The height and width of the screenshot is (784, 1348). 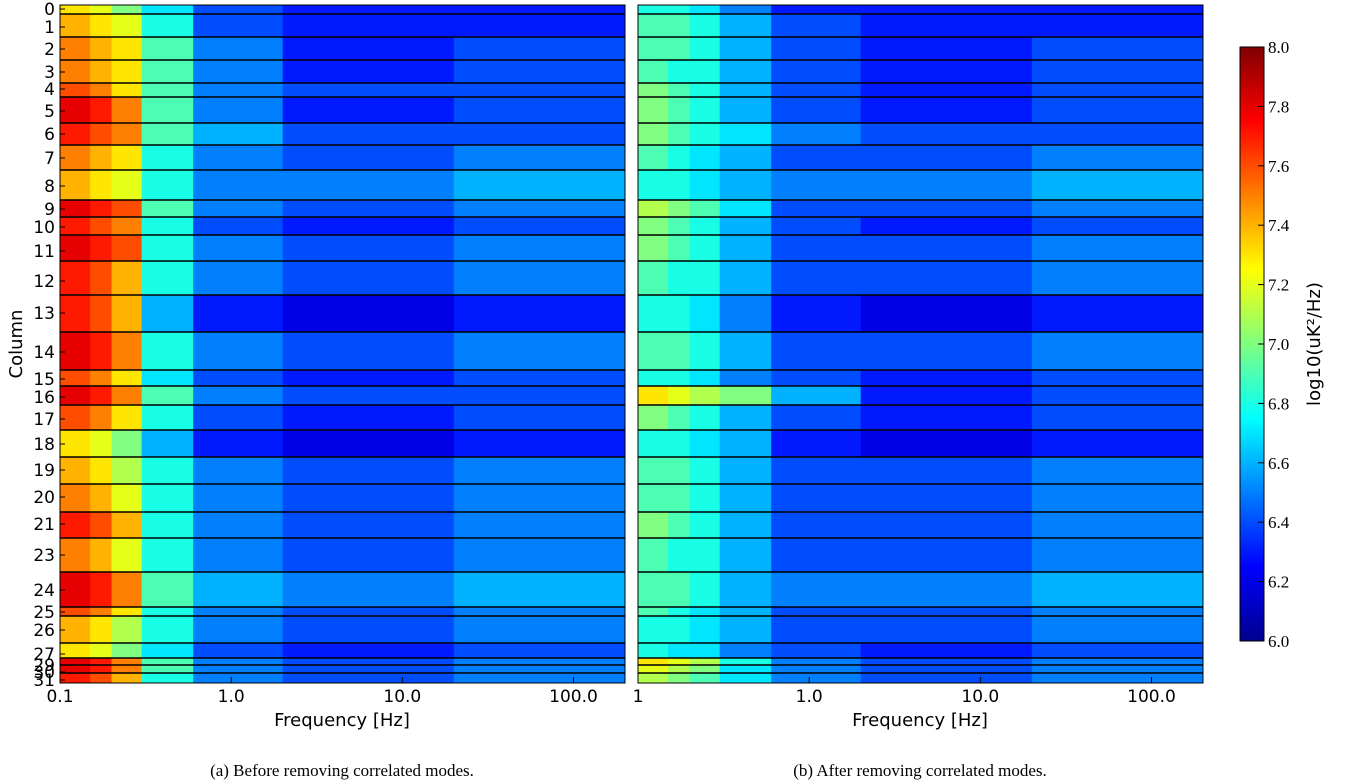 I want to click on x-tick-label: 1, so click(x=638, y=697).